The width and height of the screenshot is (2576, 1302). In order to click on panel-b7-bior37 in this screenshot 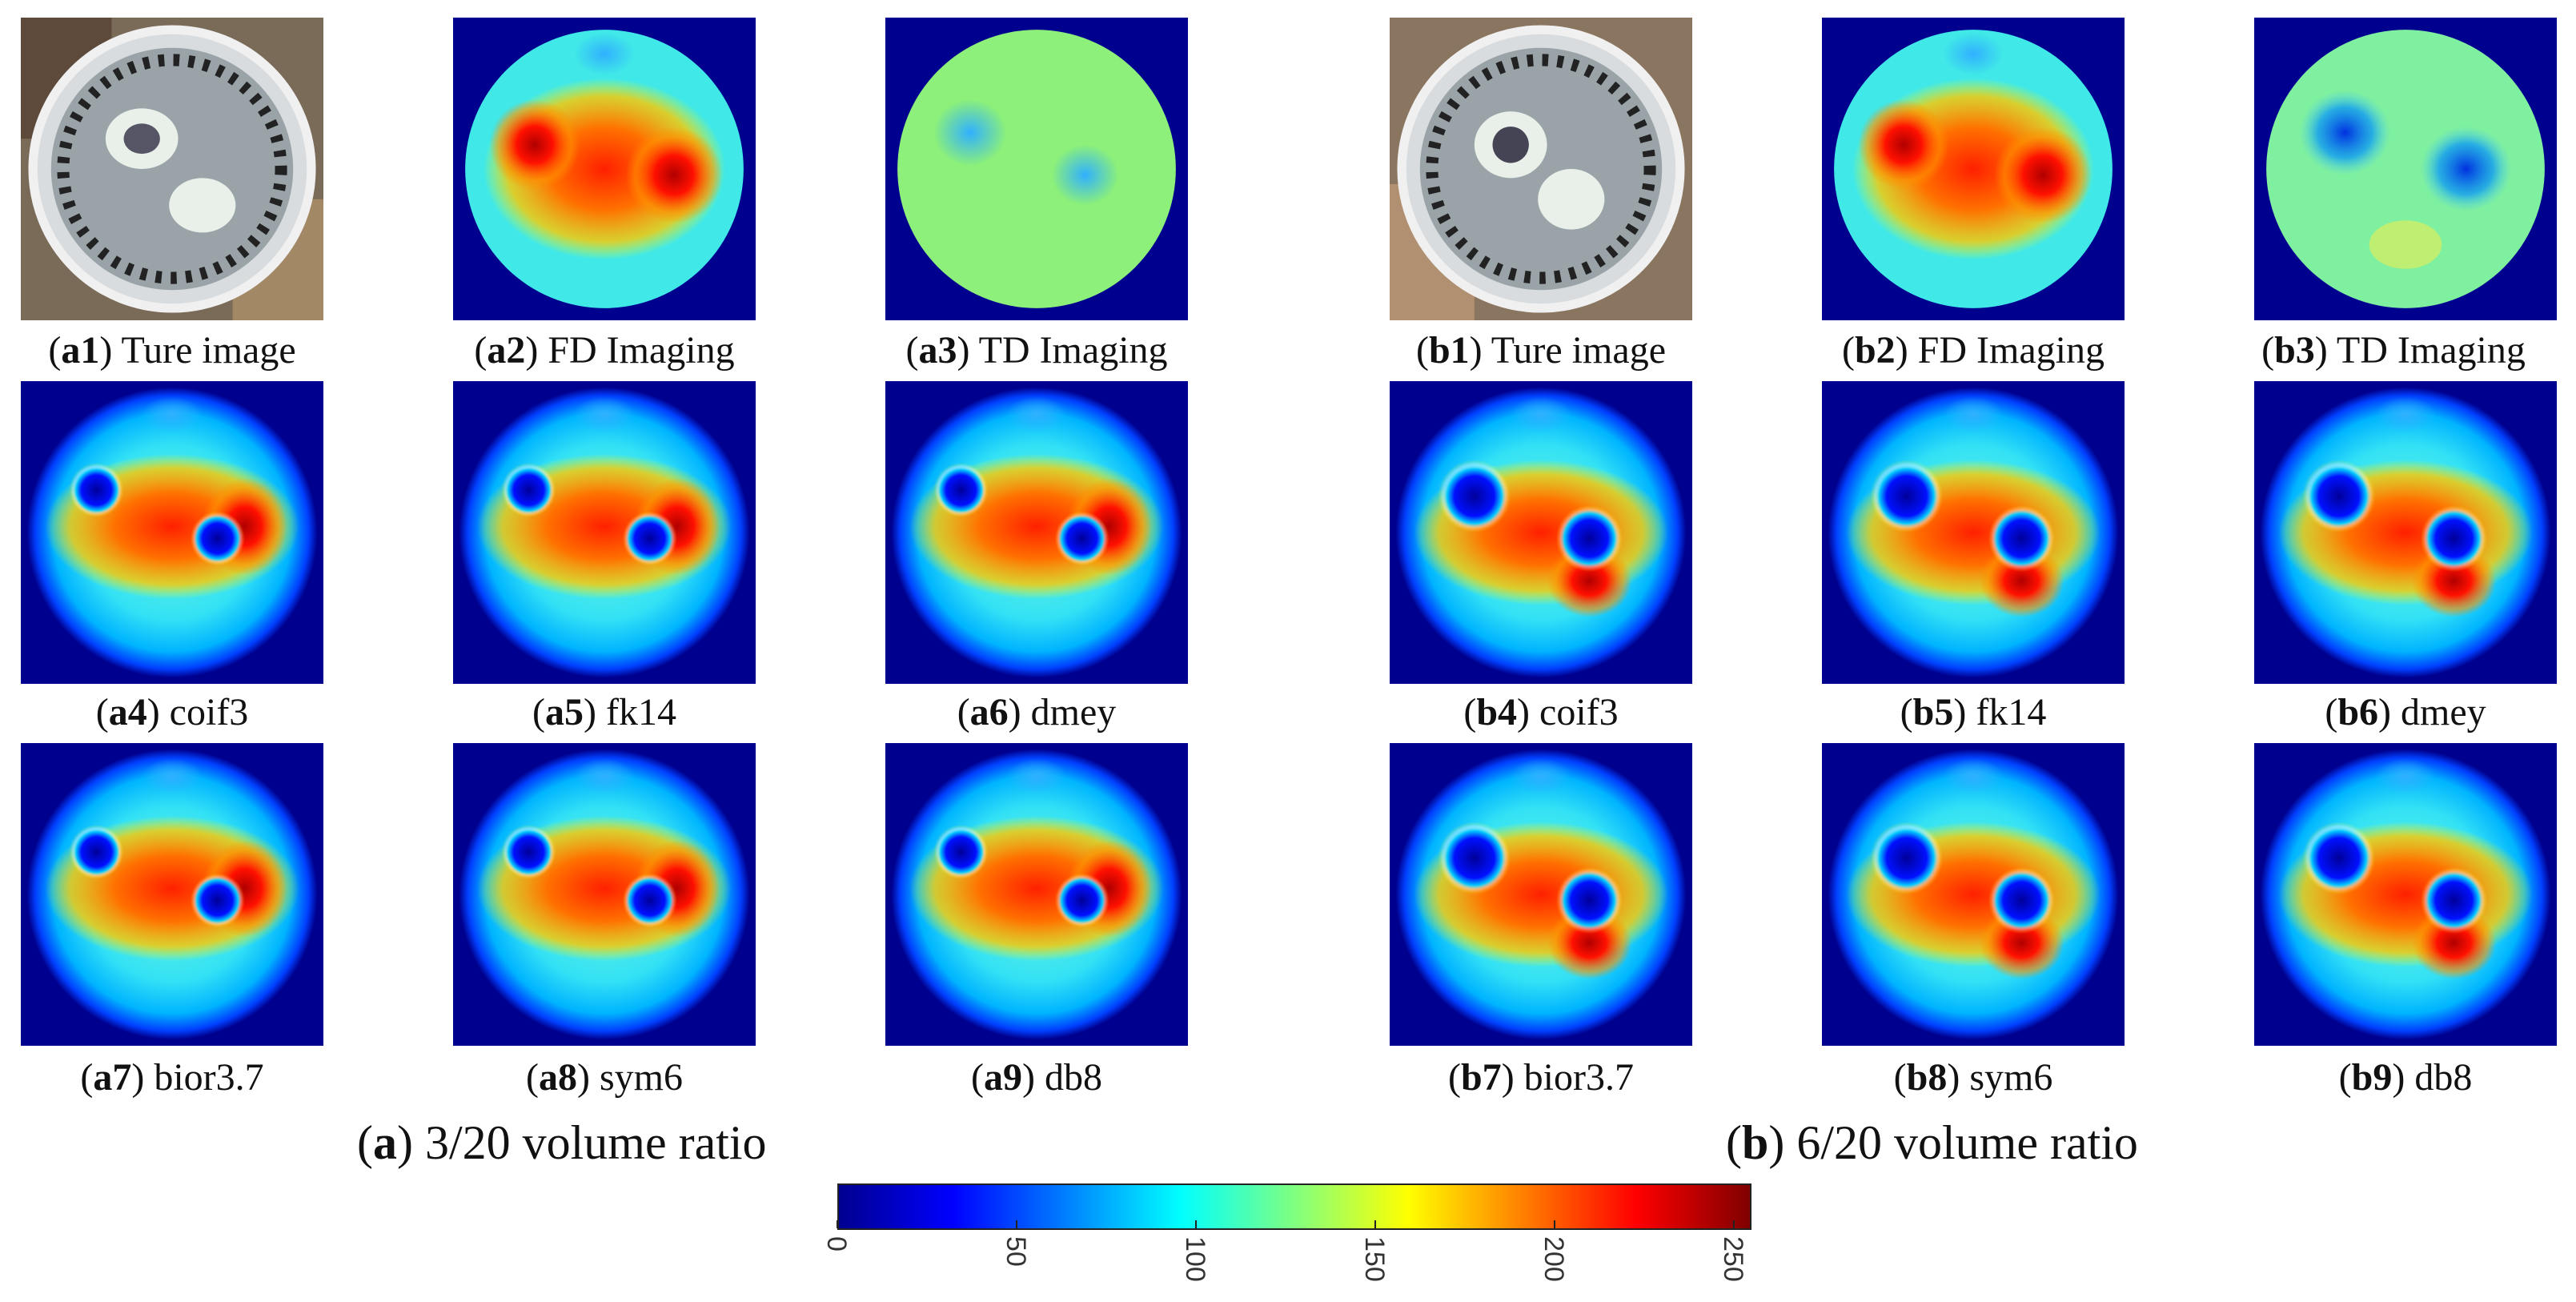, I will do `click(1541, 894)`.